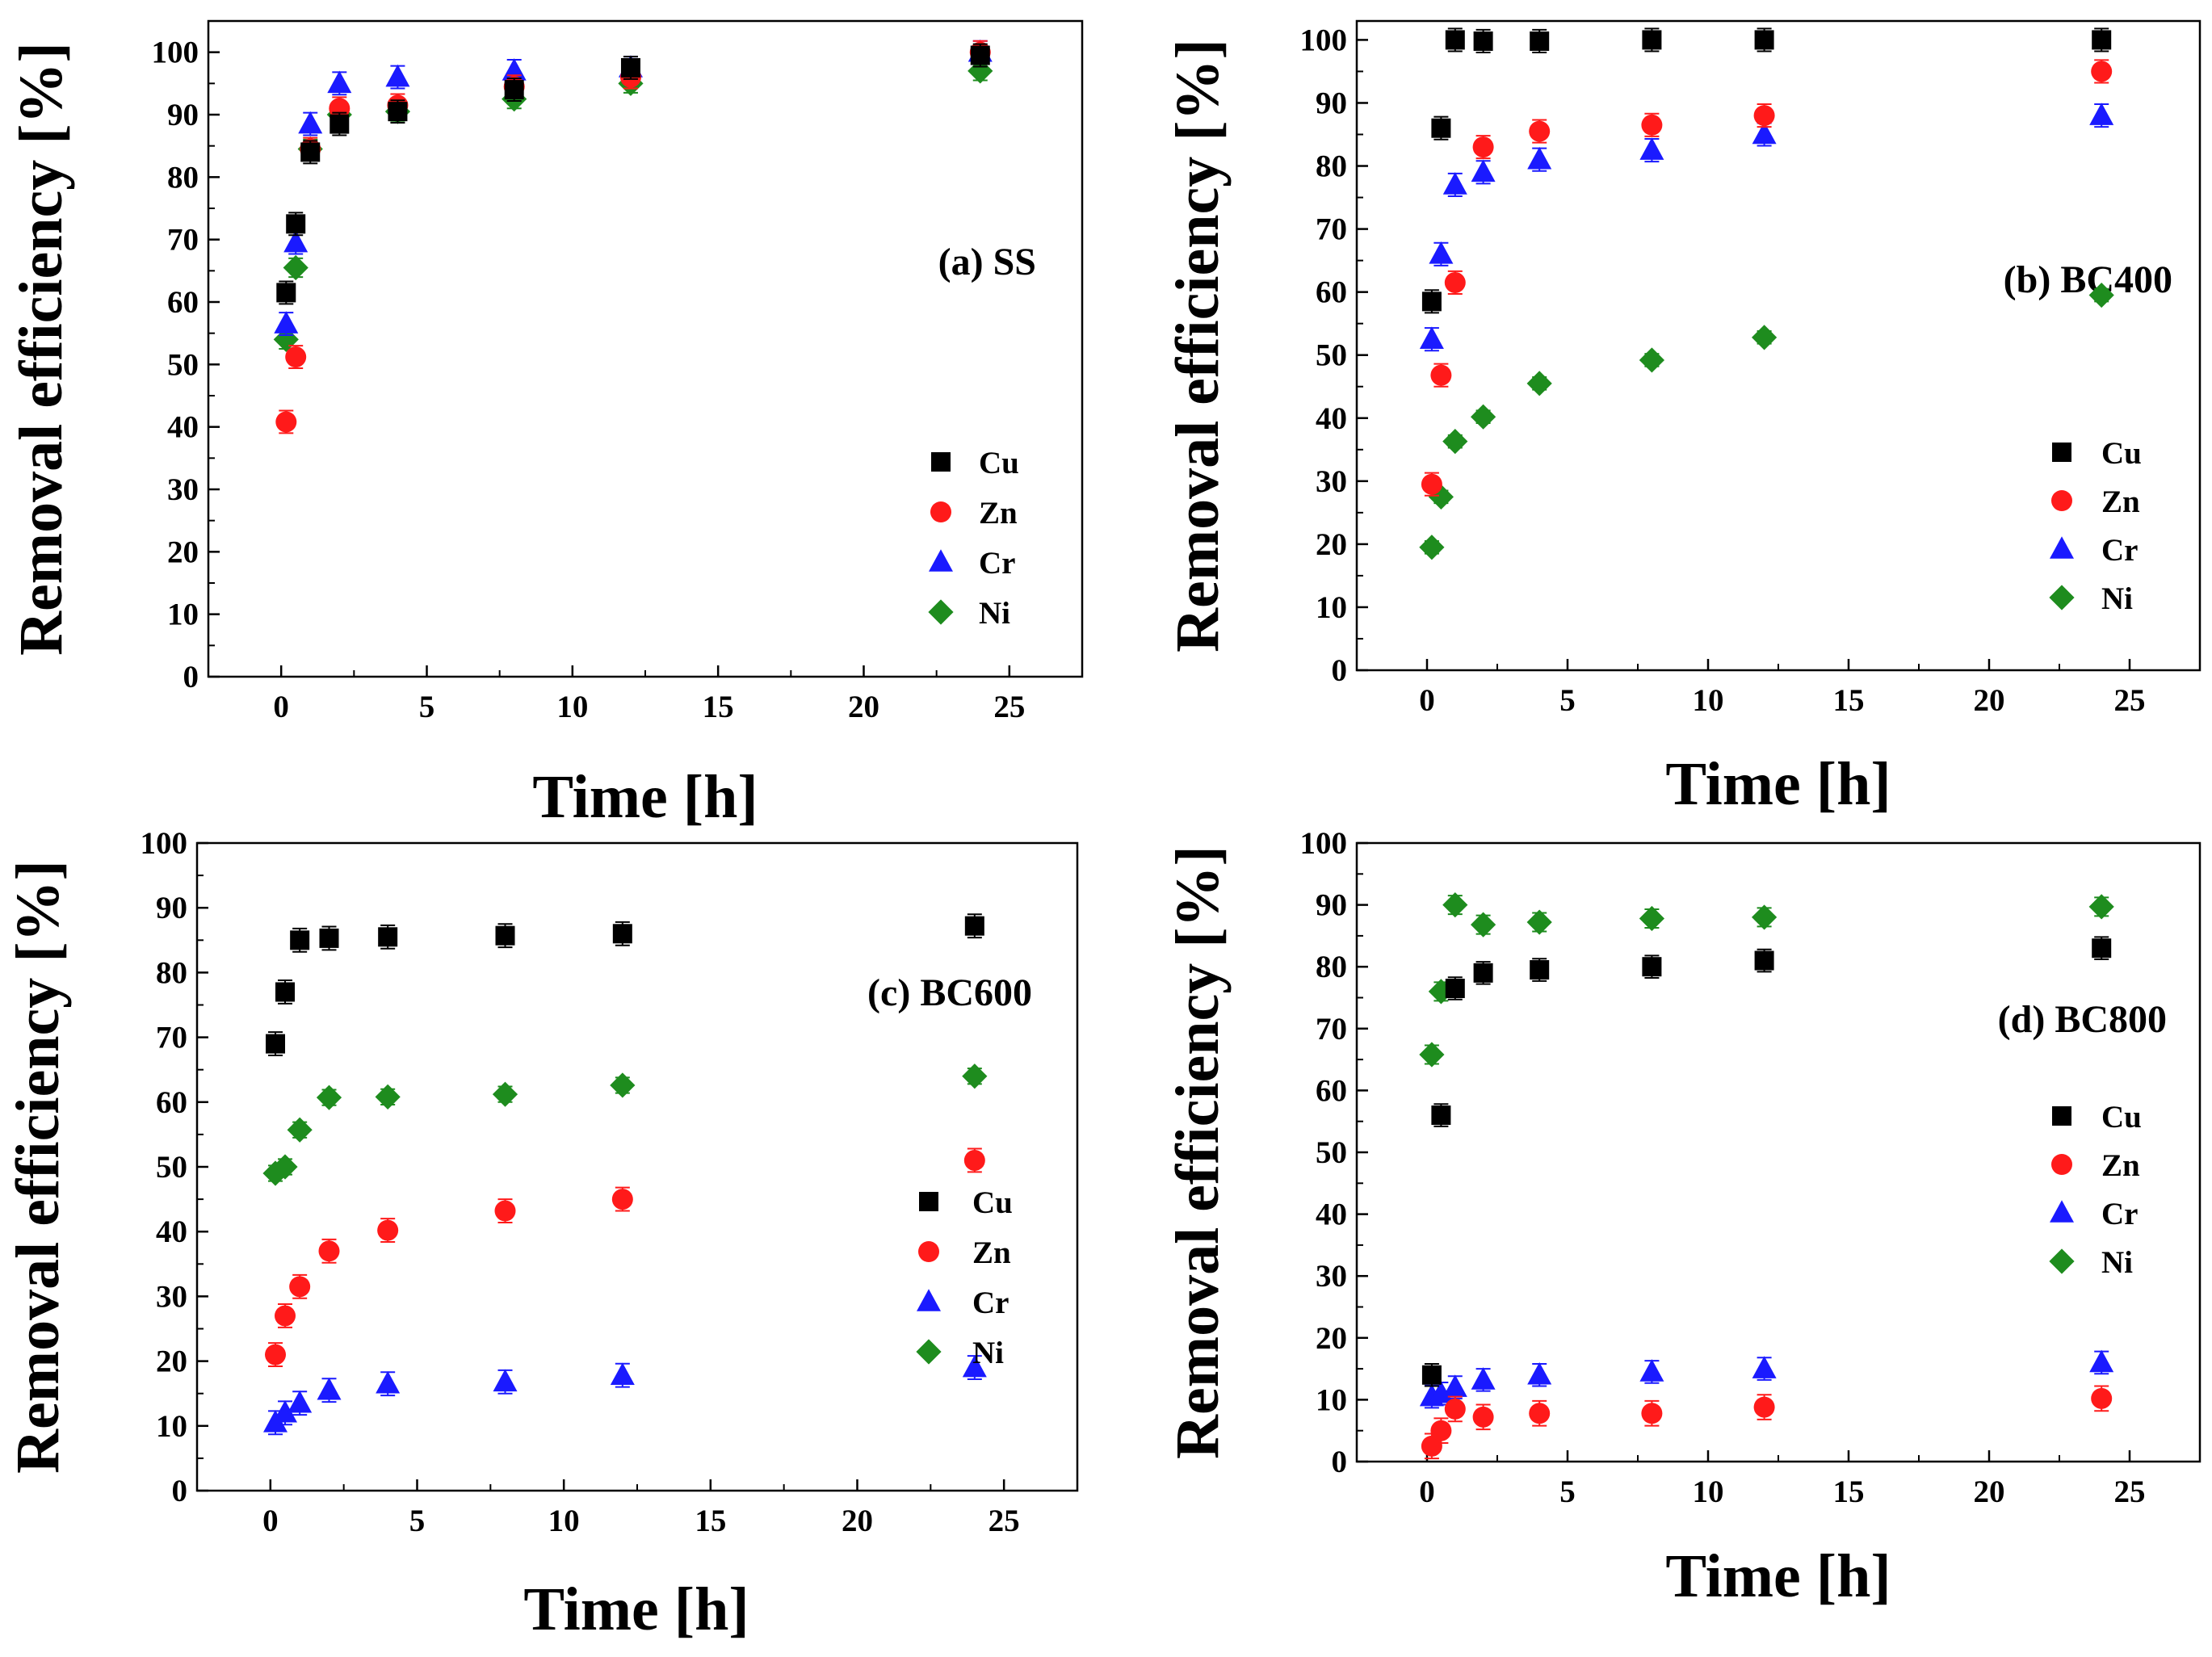 The image size is (2212, 1657). What do you see at coordinates (1766, 980) in the screenshot?
I see `series-ni` at bounding box center [1766, 980].